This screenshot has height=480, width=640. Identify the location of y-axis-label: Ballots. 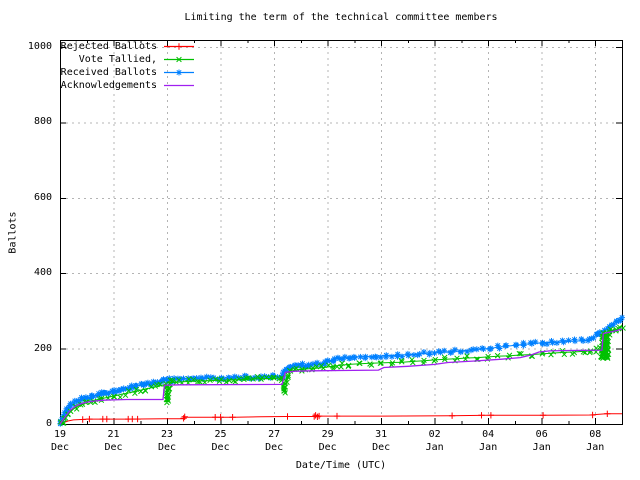
(13, 232).